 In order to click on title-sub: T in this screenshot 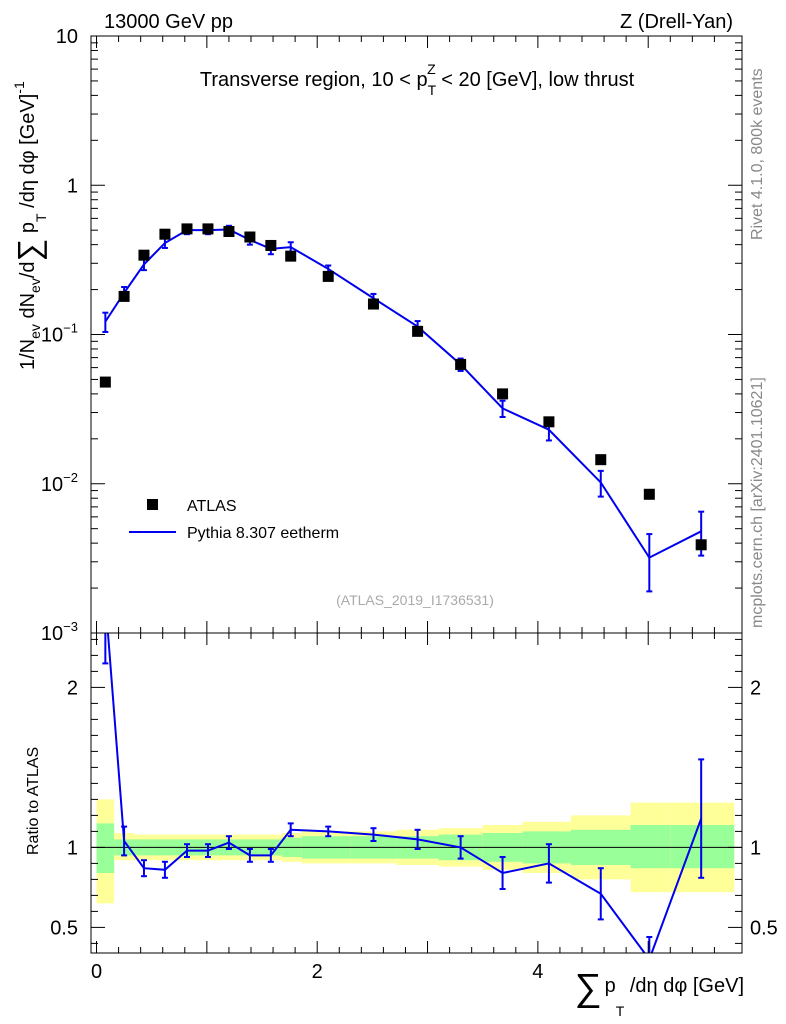, I will do `click(432, 90)`.